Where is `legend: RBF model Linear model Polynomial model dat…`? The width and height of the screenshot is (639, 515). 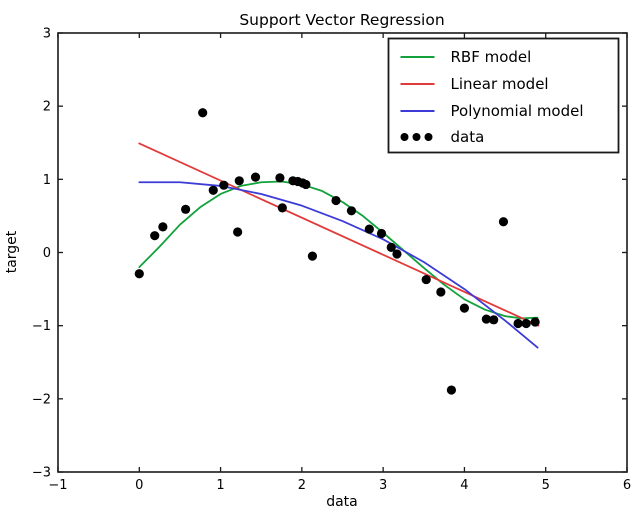 legend: RBF model Linear model Polynomial model dat… is located at coordinates (503, 95).